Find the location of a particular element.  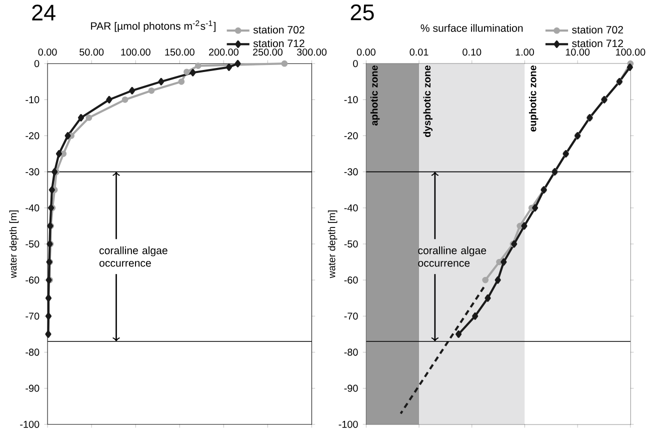

x-tick-label: 150.00 is located at coordinates (179, 52).